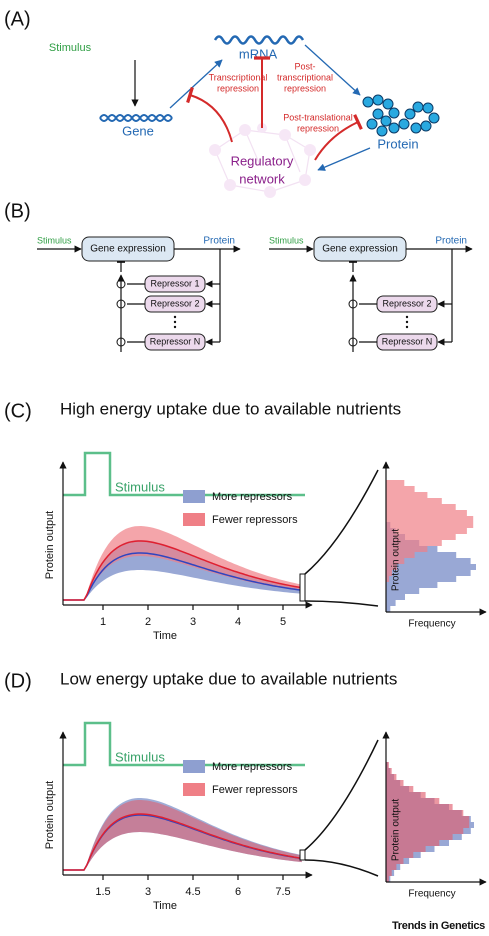 The width and height of the screenshot is (489, 936). I want to click on x-axis-label: Time, so click(165, 636).